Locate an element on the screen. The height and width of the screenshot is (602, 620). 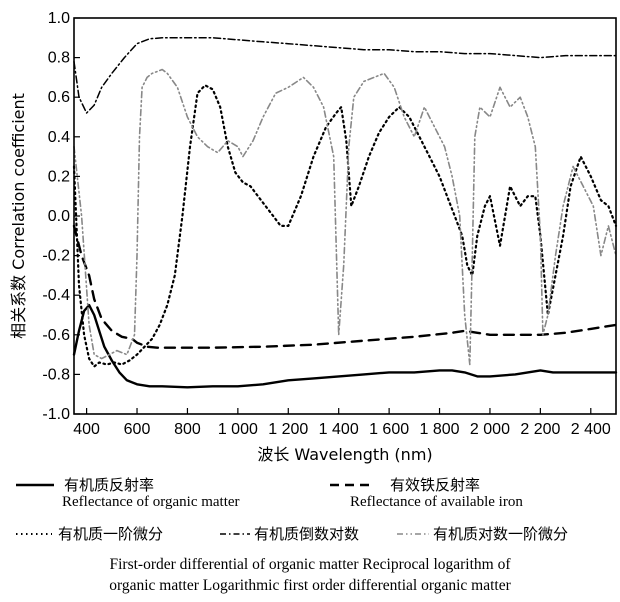
y-axis-label: 相关系数 Correlation coefficient is located at coordinates (18, 216).